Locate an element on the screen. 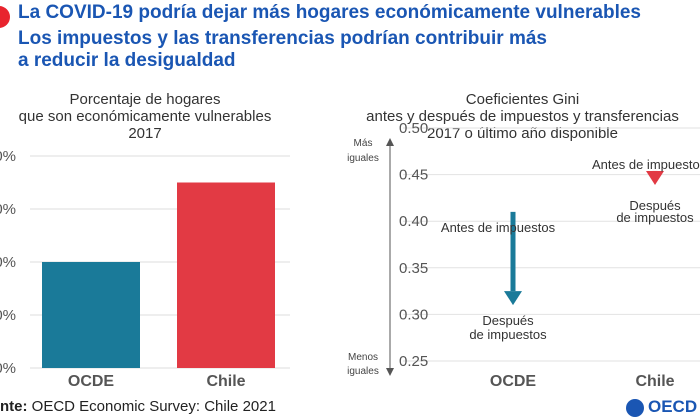 This screenshot has width=700, height=420. bar-category-label: Chile is located at coordinates (225, 381).